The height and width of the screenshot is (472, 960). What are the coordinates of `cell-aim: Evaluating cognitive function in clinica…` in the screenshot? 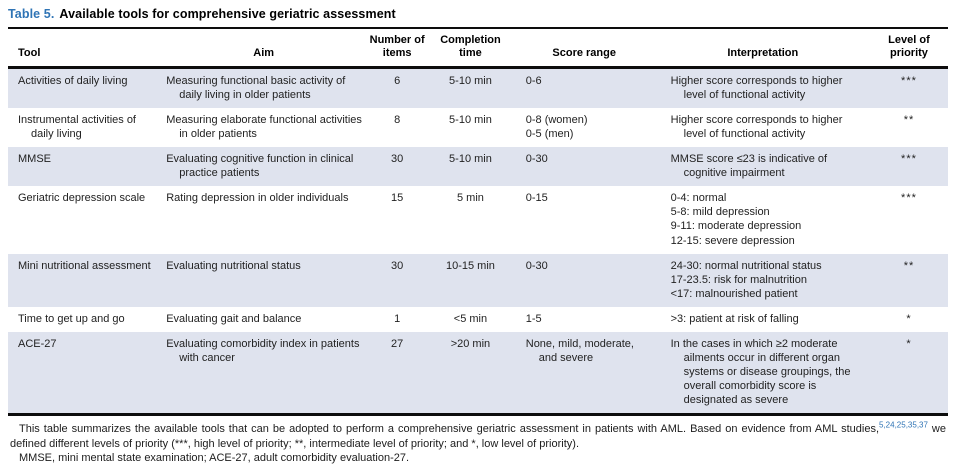 It's located at (260, 166).